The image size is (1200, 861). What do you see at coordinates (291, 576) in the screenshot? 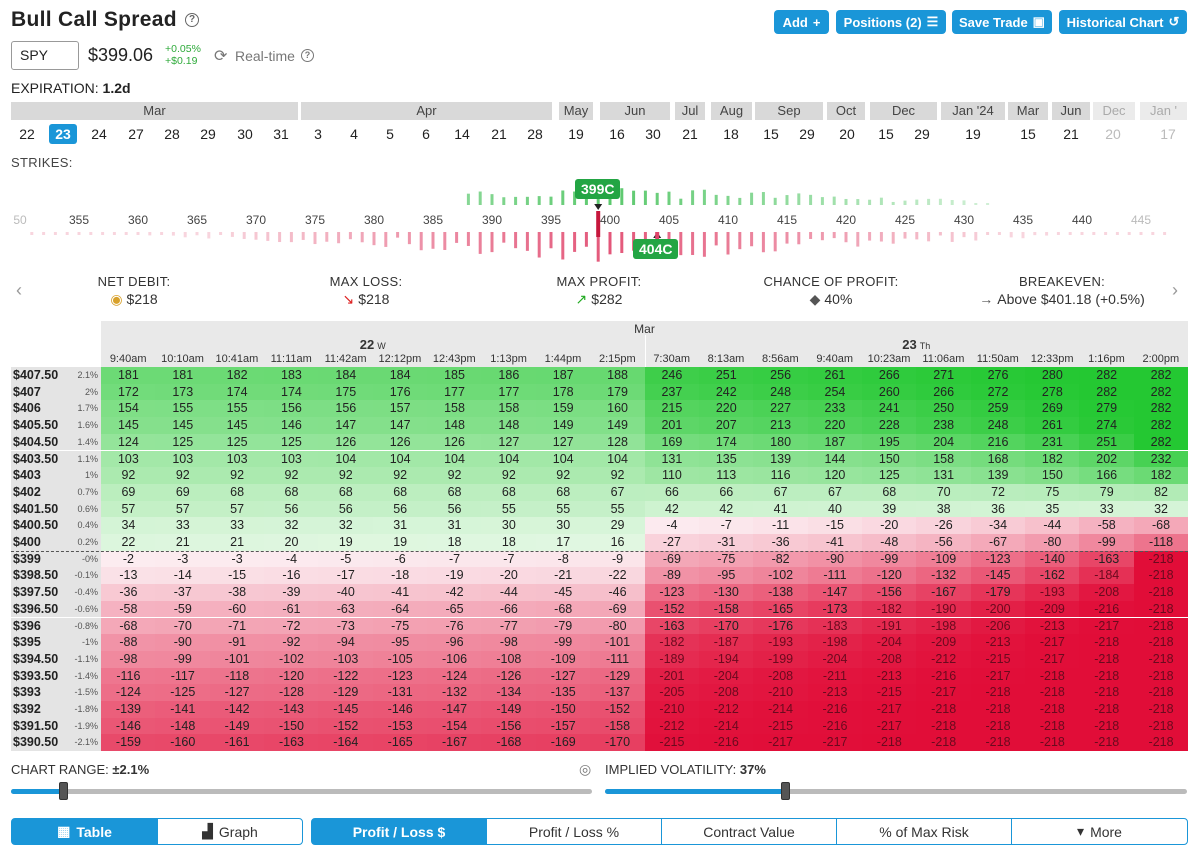
I see `table-cell: -16` at bounding box center [291, 576].